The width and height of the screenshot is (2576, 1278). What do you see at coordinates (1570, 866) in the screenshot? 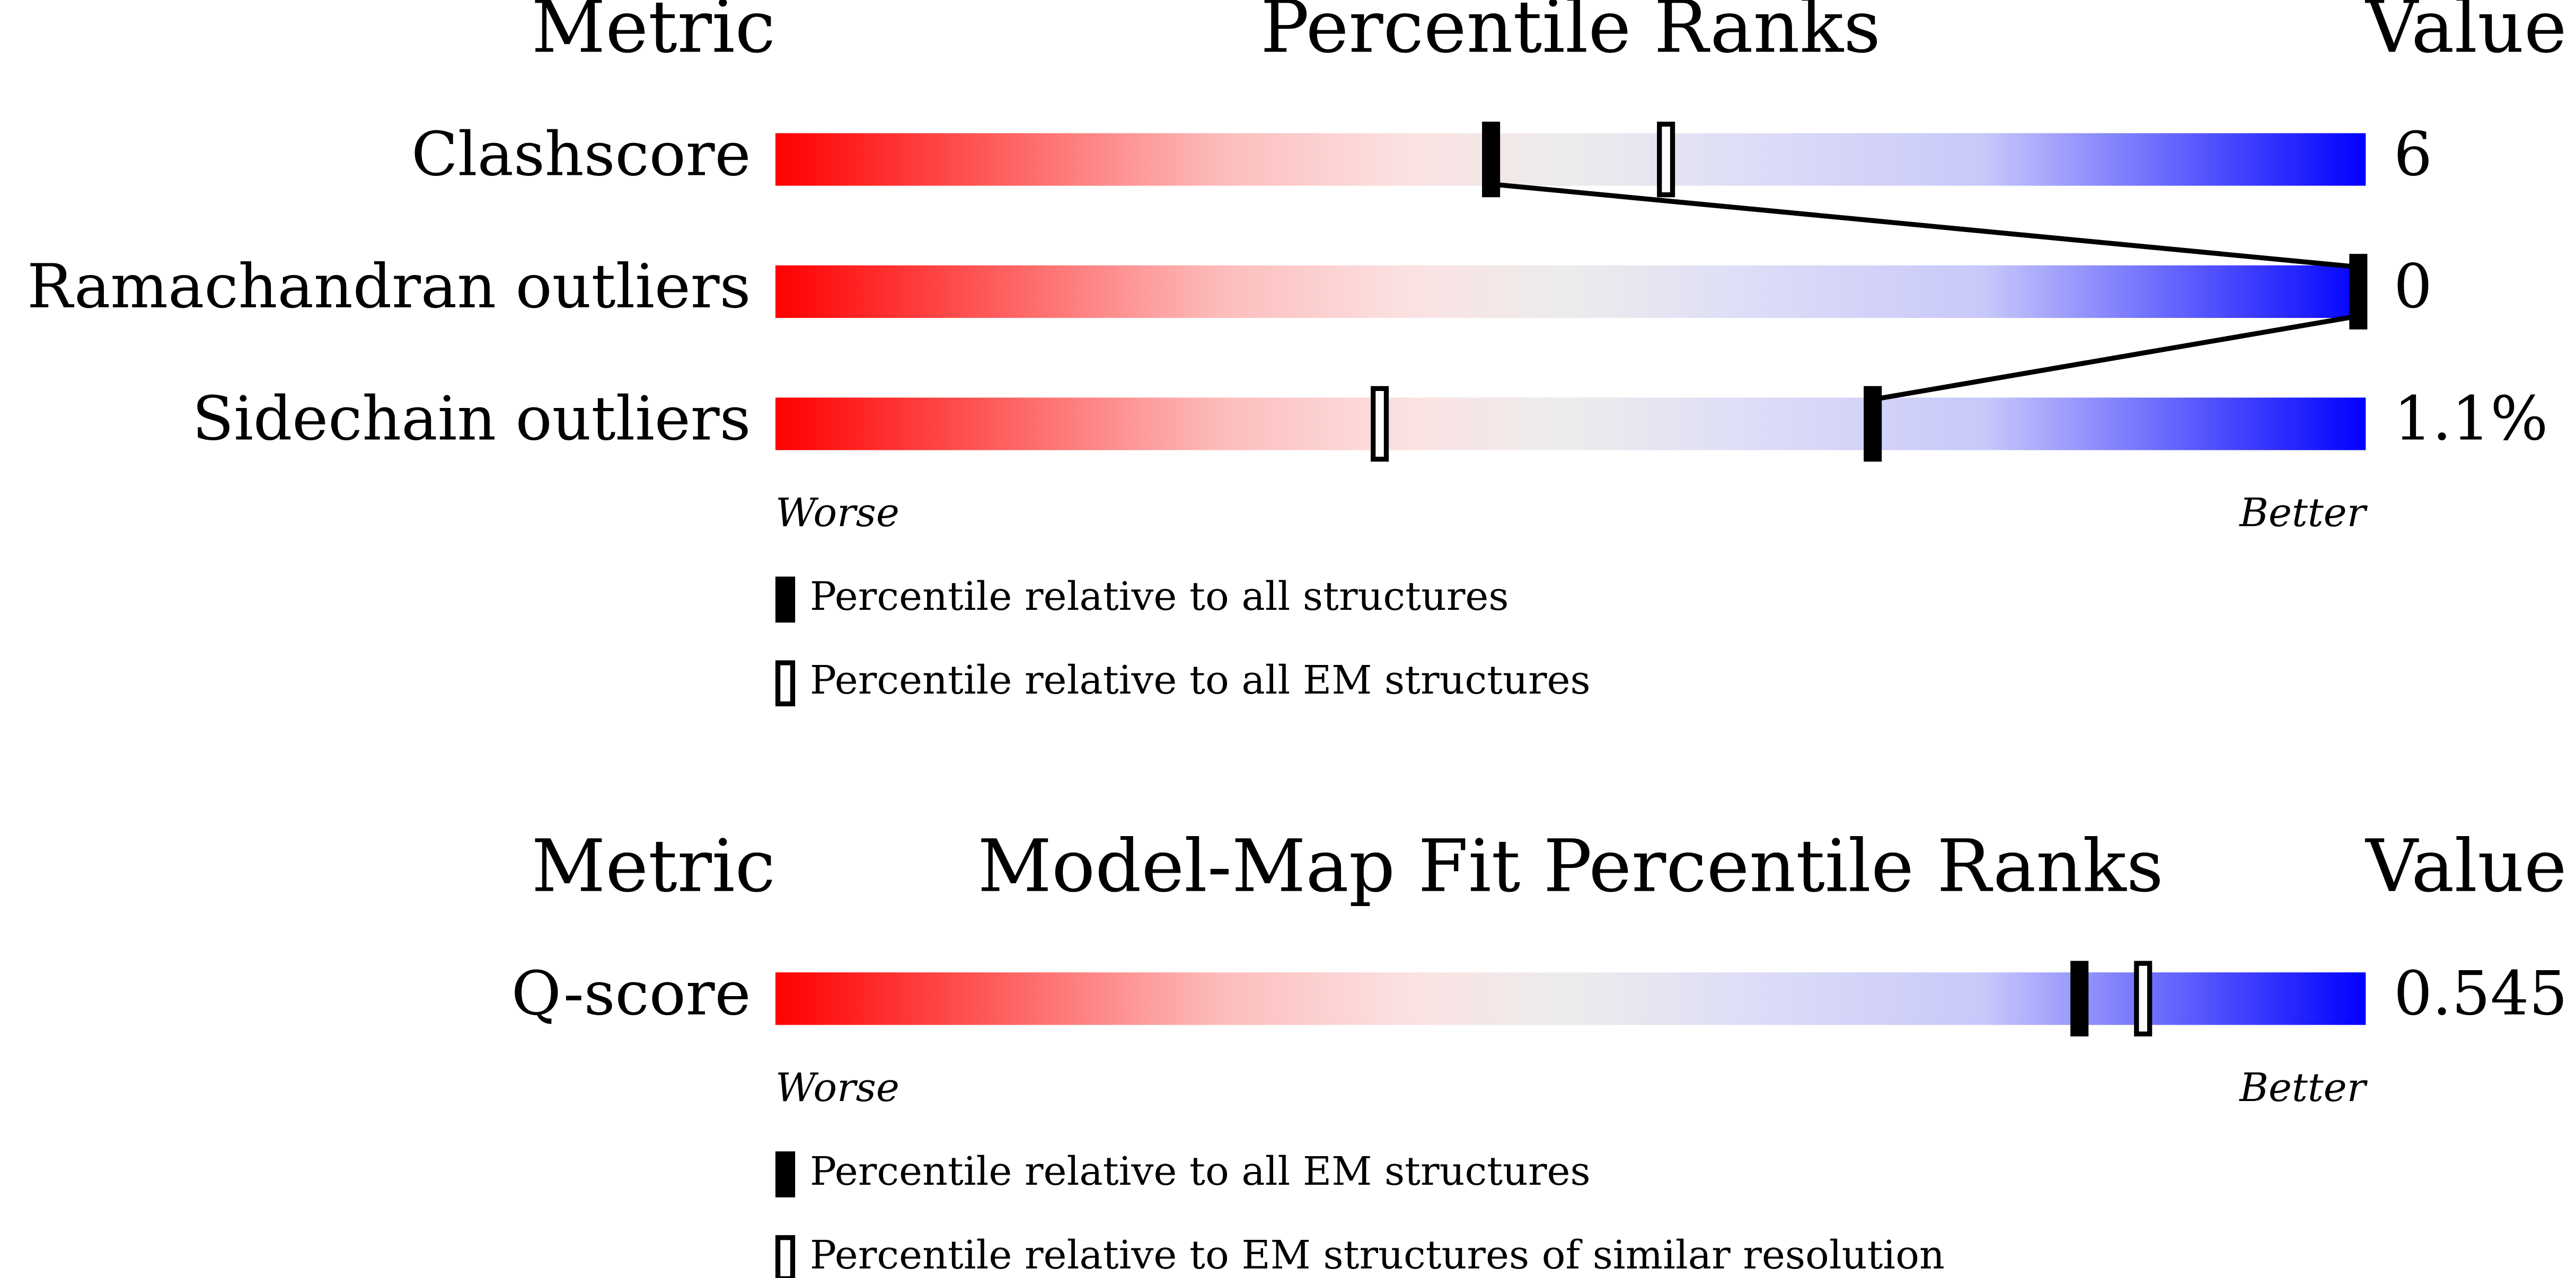
I see `panel-title: Model-Map Fit Percentile Ranks` at bounding box center [1570, 866].